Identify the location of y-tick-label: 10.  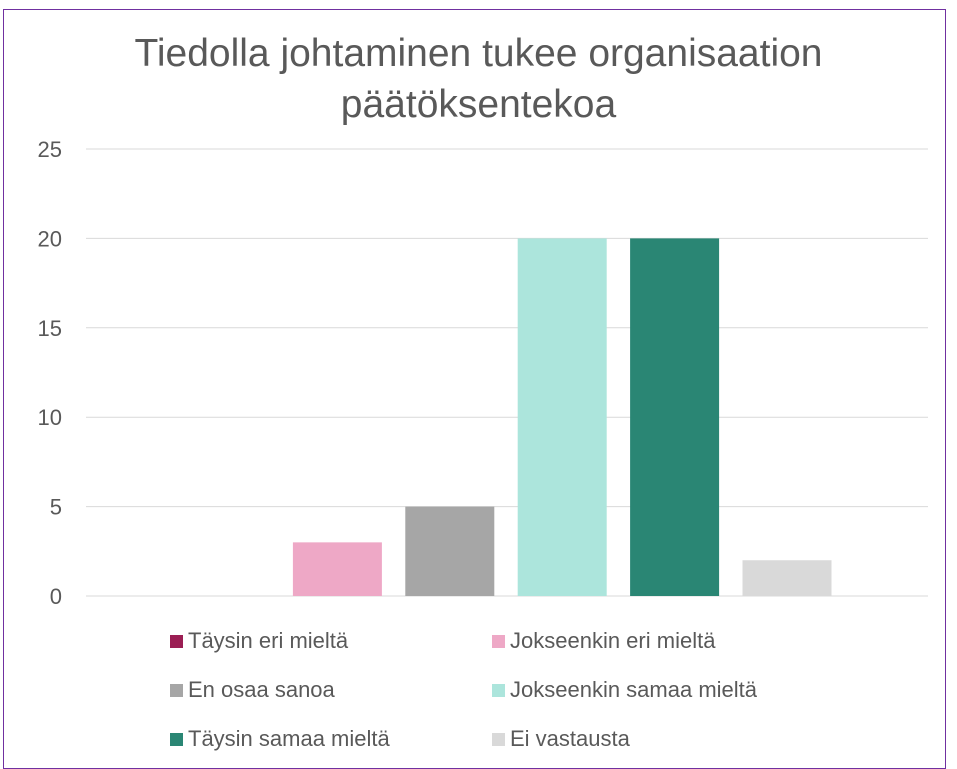
(50, 417).